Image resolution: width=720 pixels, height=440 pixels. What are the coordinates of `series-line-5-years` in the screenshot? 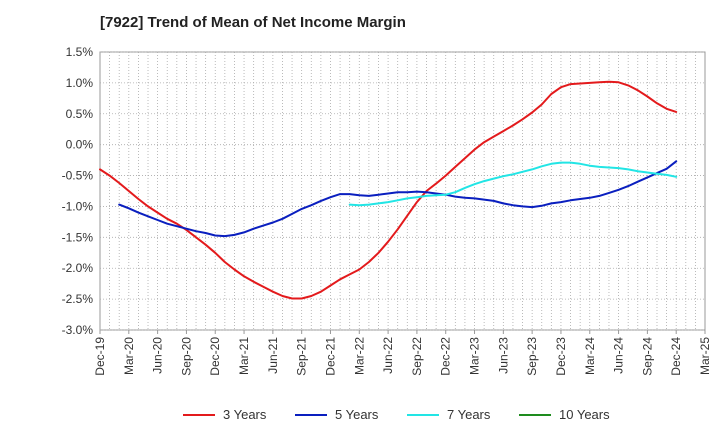 It's located at (398, 199).